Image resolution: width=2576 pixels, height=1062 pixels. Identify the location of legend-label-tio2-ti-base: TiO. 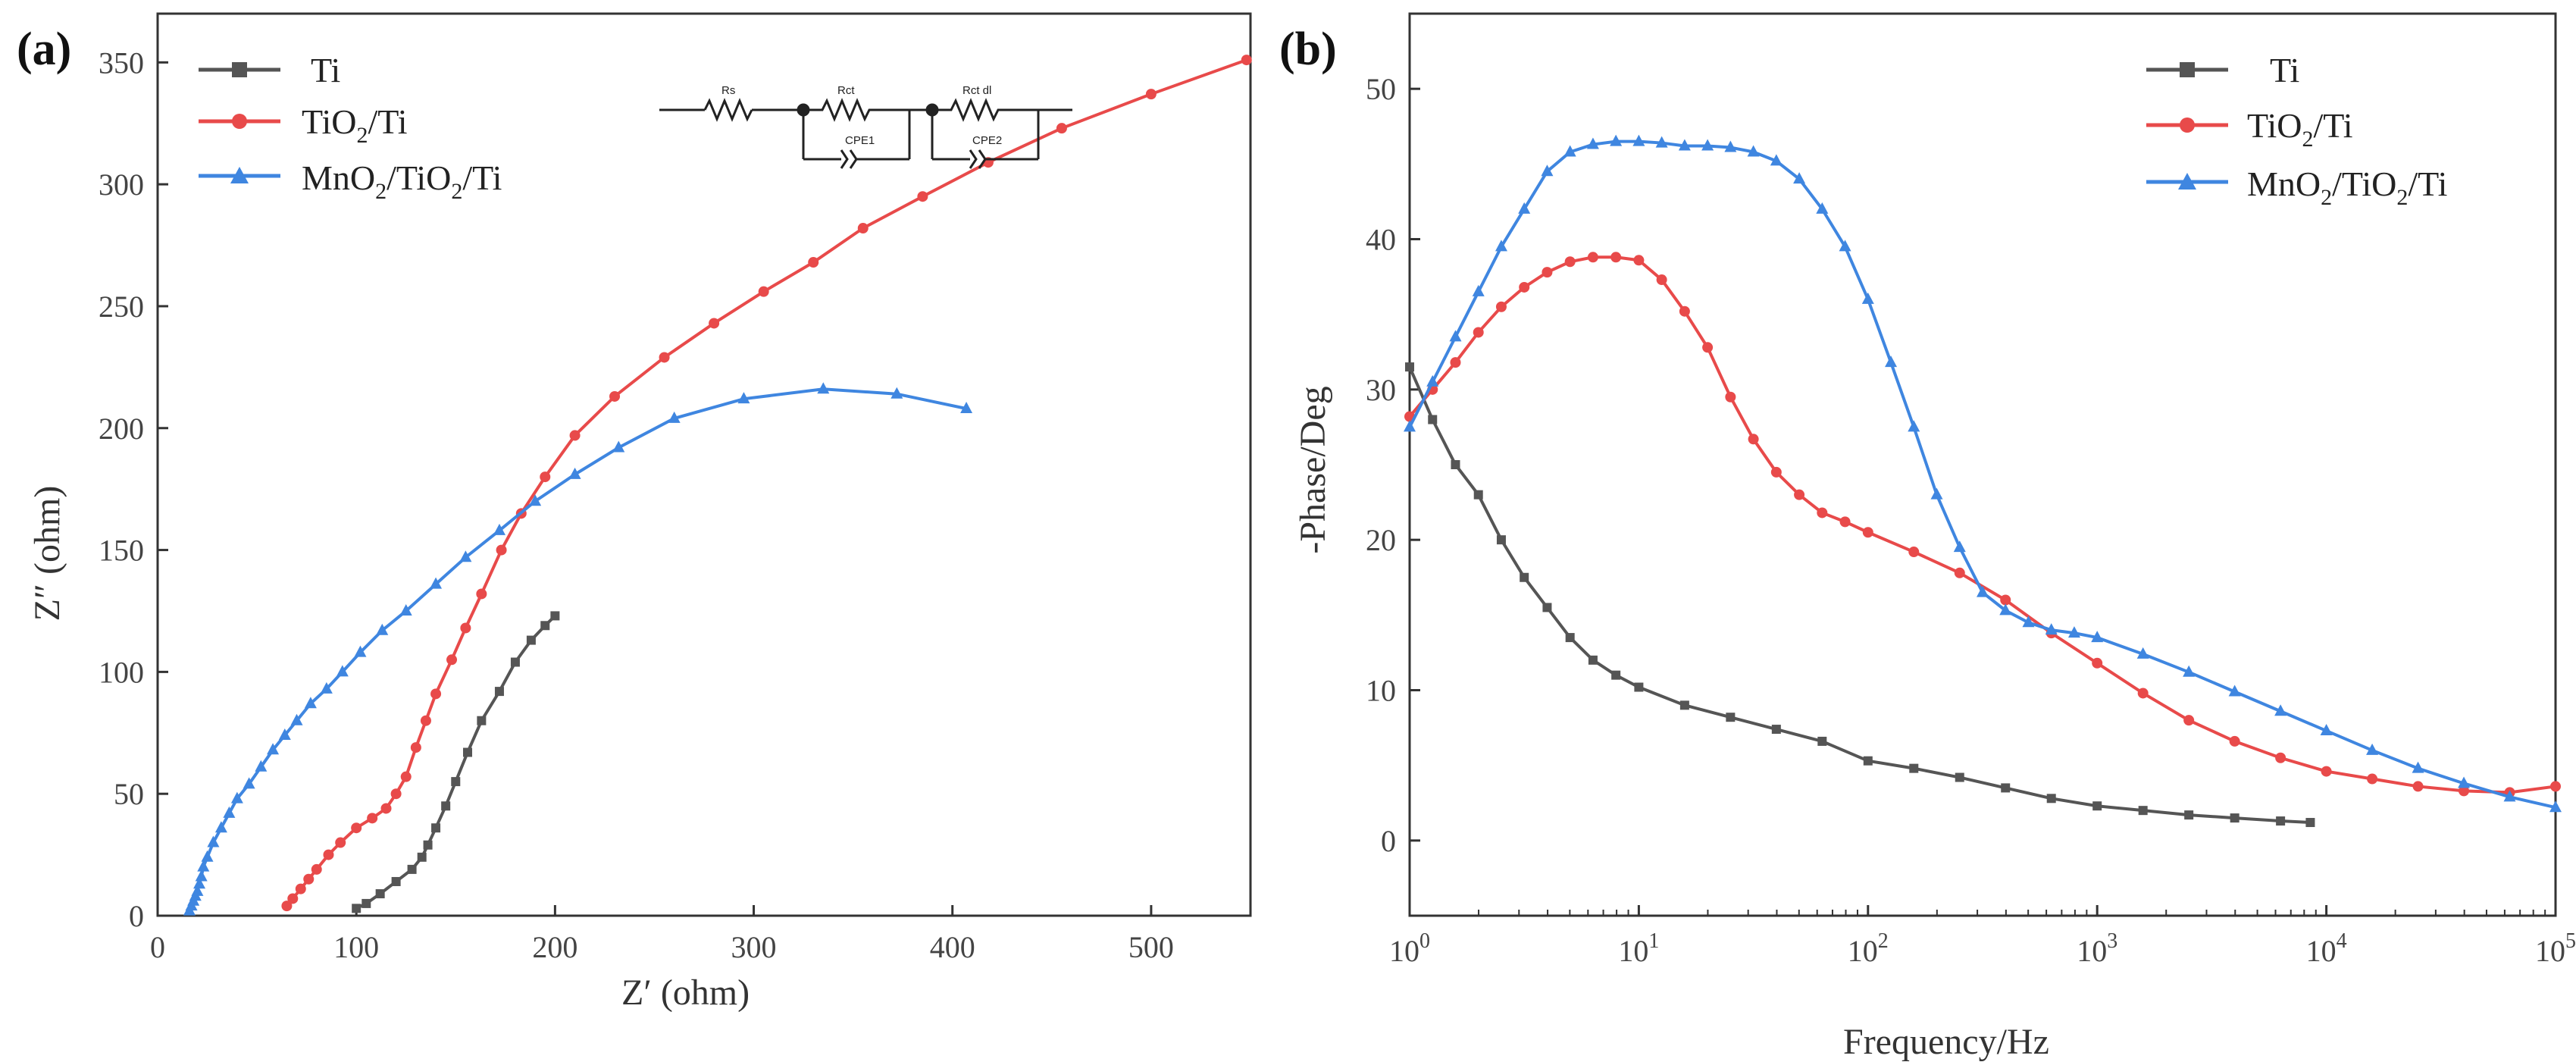
(2274, 125).